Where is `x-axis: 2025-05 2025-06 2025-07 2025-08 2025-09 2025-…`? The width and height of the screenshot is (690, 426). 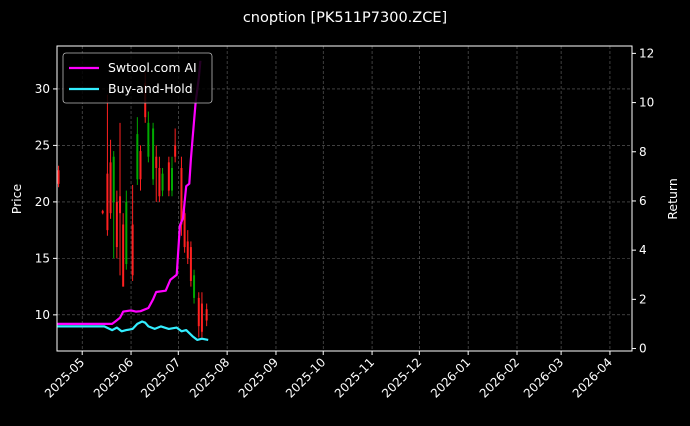
x-axis: 2025-05 2025-06 2025-07 2025-08 2025-09 2025-… is located at coordinates (328, 376).